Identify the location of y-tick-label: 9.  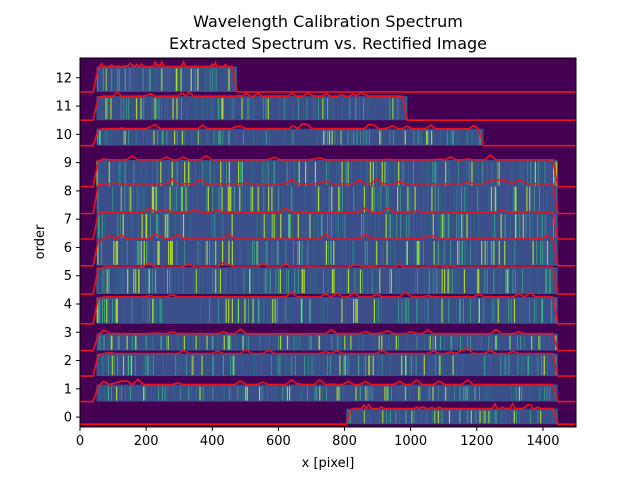
(68, 163).